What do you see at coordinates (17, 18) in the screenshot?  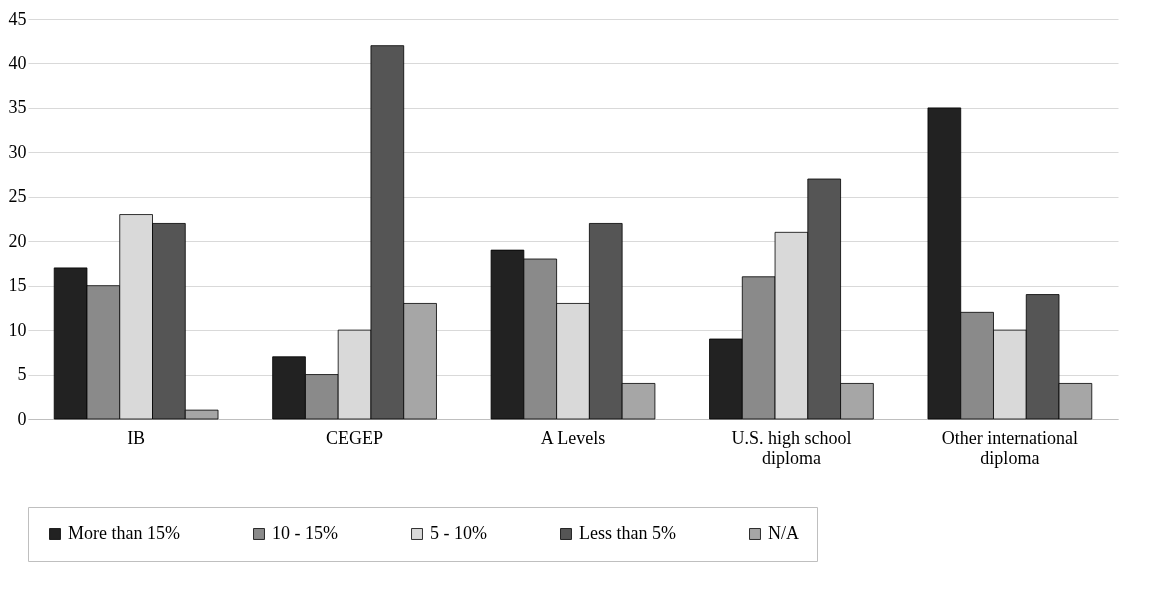 I see `y-tick-label: 45` at bounding box center [17, 18].